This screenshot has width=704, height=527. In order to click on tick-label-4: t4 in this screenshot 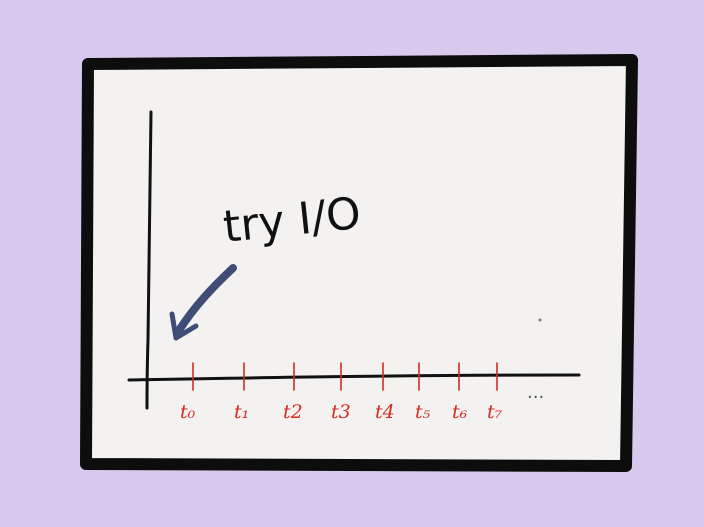, I will do `click(385, 412)`.